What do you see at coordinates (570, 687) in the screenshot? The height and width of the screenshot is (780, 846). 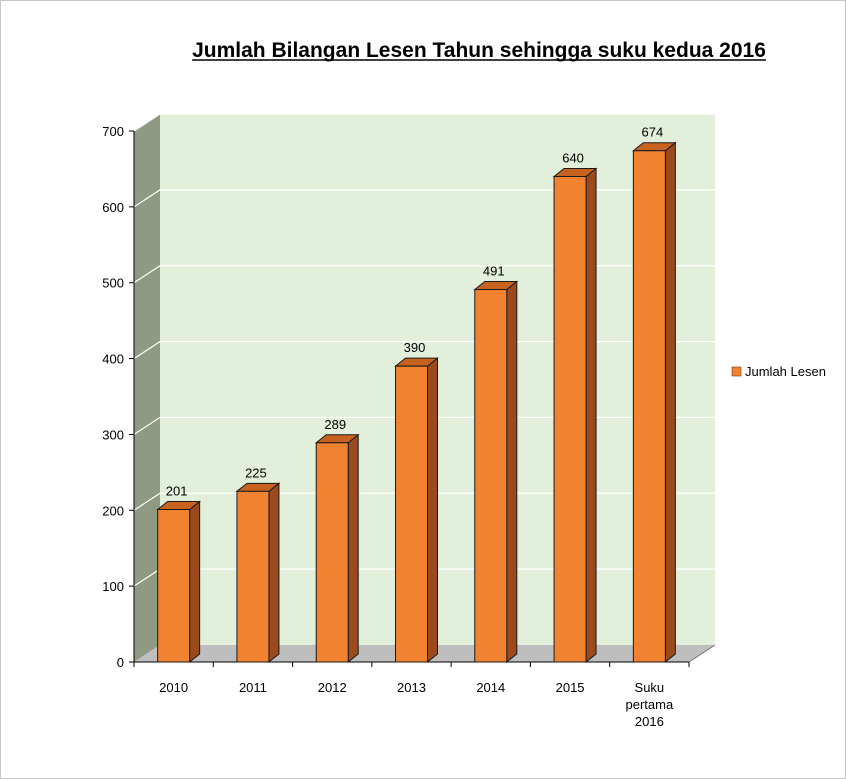 I see `x-tick-label: 2015` at bounding box center [570, 687].